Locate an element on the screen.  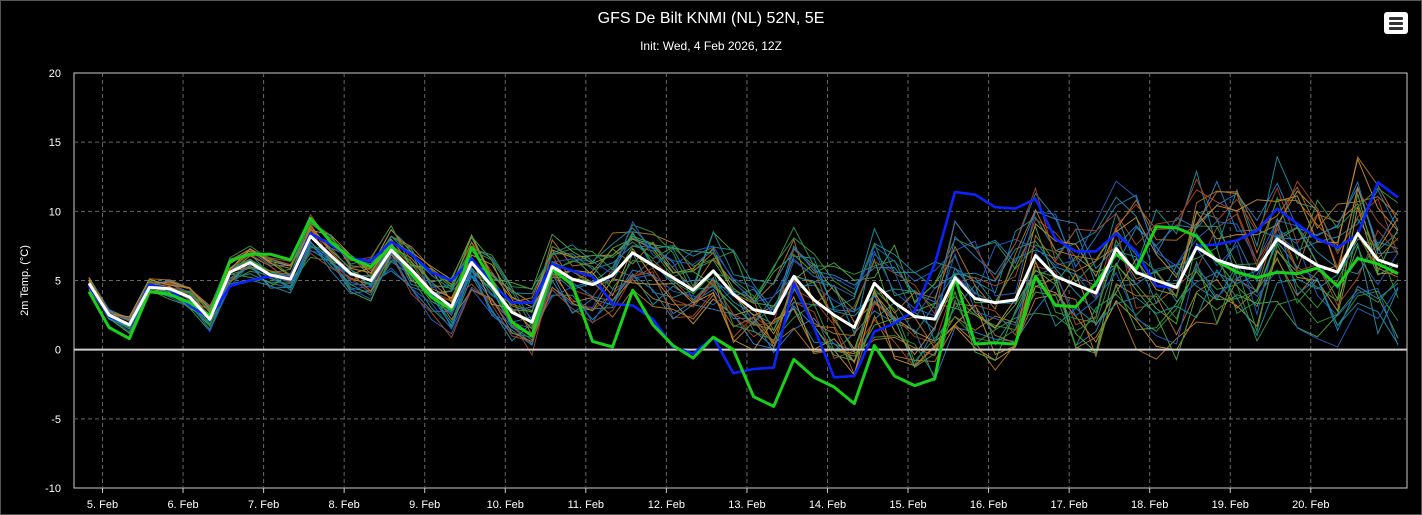
x-tick-label: 16. Feb is located at coordinates (988, 505).